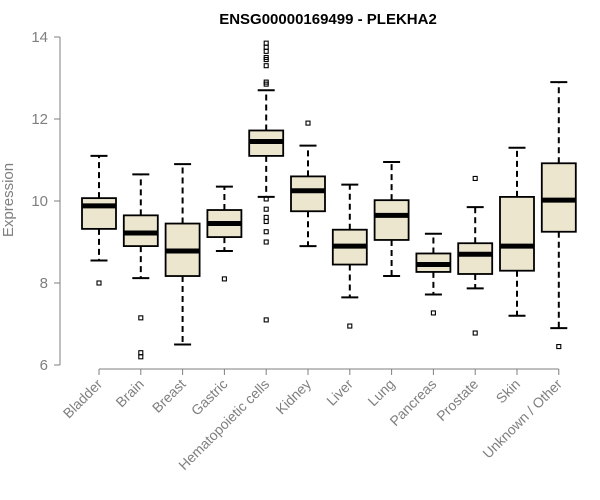 The image size is (600, 500). I want to click on y-axis: 6 8 10 12 14, so click(46, 201).